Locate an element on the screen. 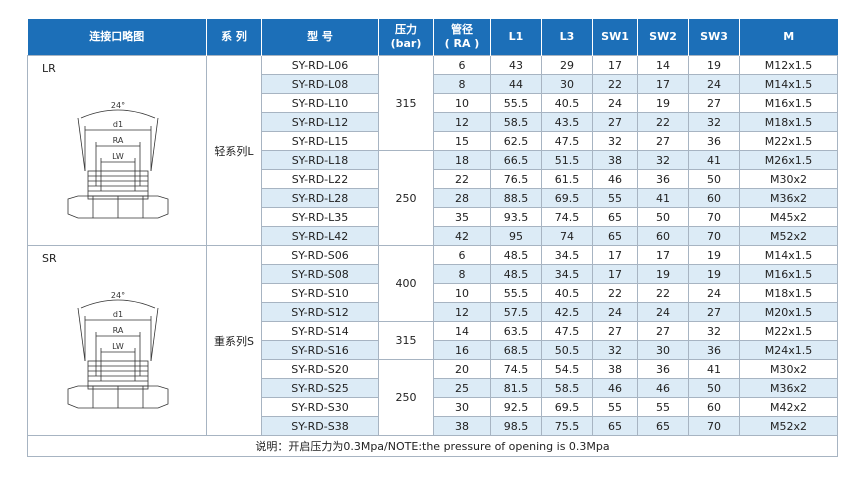  fitting-diagram-1: 24° d1 RA LW is located at coordinates (118, 350).